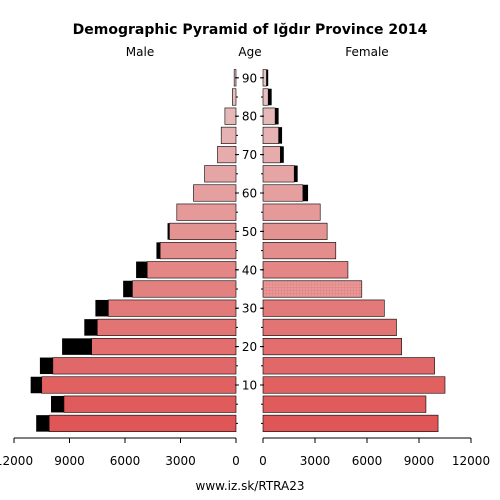  I want to click on age-tick-label: 80, so click(249, 117).